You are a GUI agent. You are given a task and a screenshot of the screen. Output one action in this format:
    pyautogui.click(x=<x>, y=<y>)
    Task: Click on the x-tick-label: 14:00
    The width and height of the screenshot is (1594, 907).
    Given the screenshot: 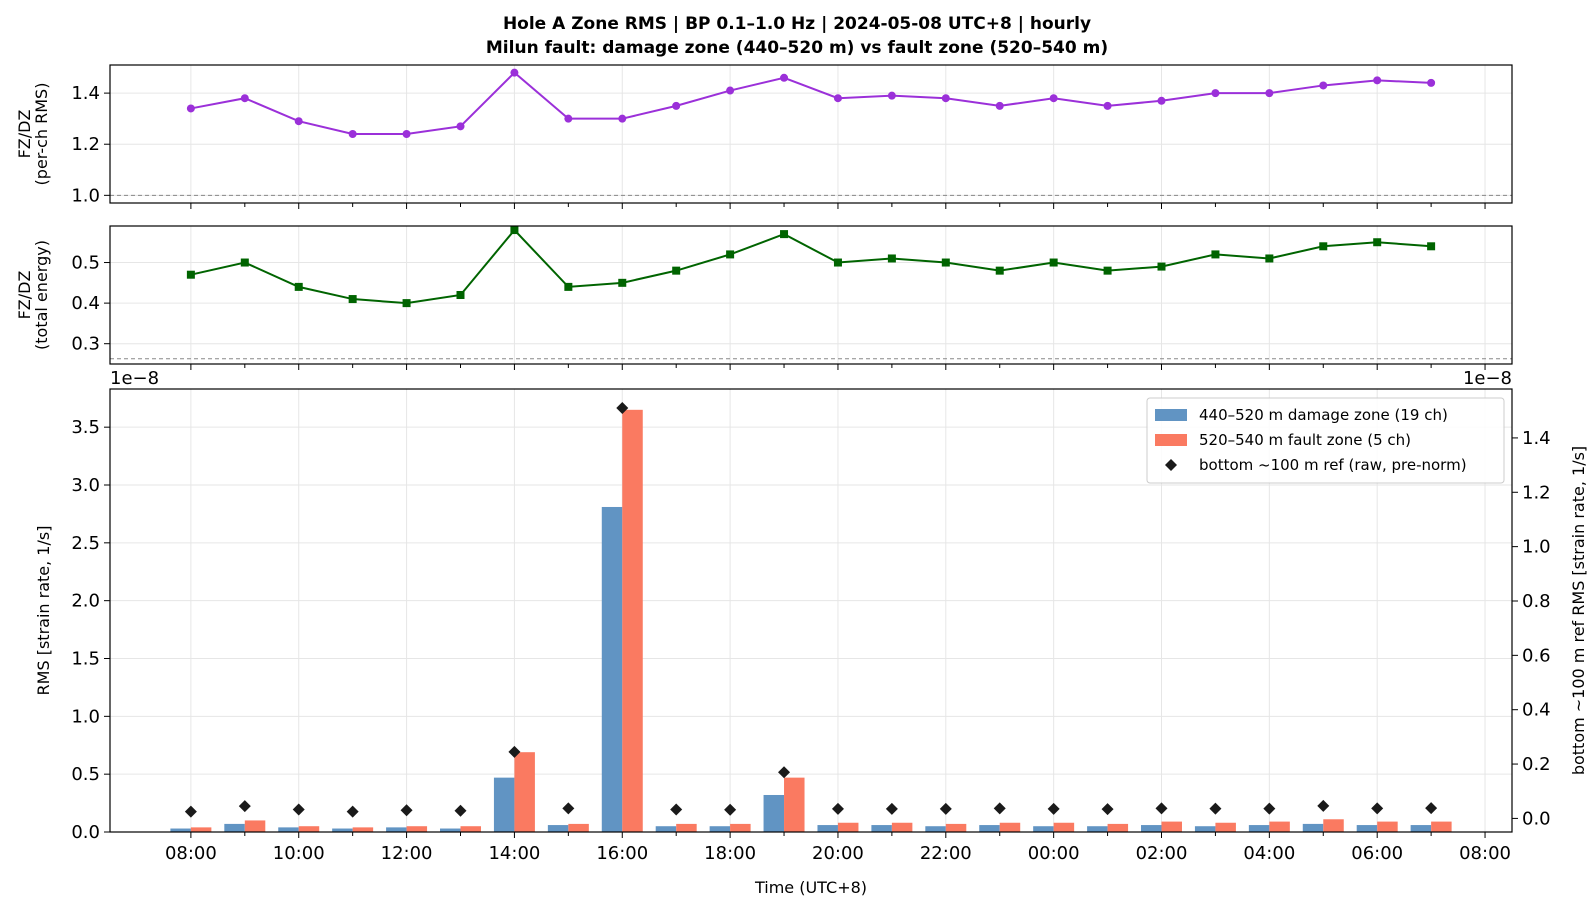 What is the action you would take?
    pyautogui.click(x=514, y=853)
    